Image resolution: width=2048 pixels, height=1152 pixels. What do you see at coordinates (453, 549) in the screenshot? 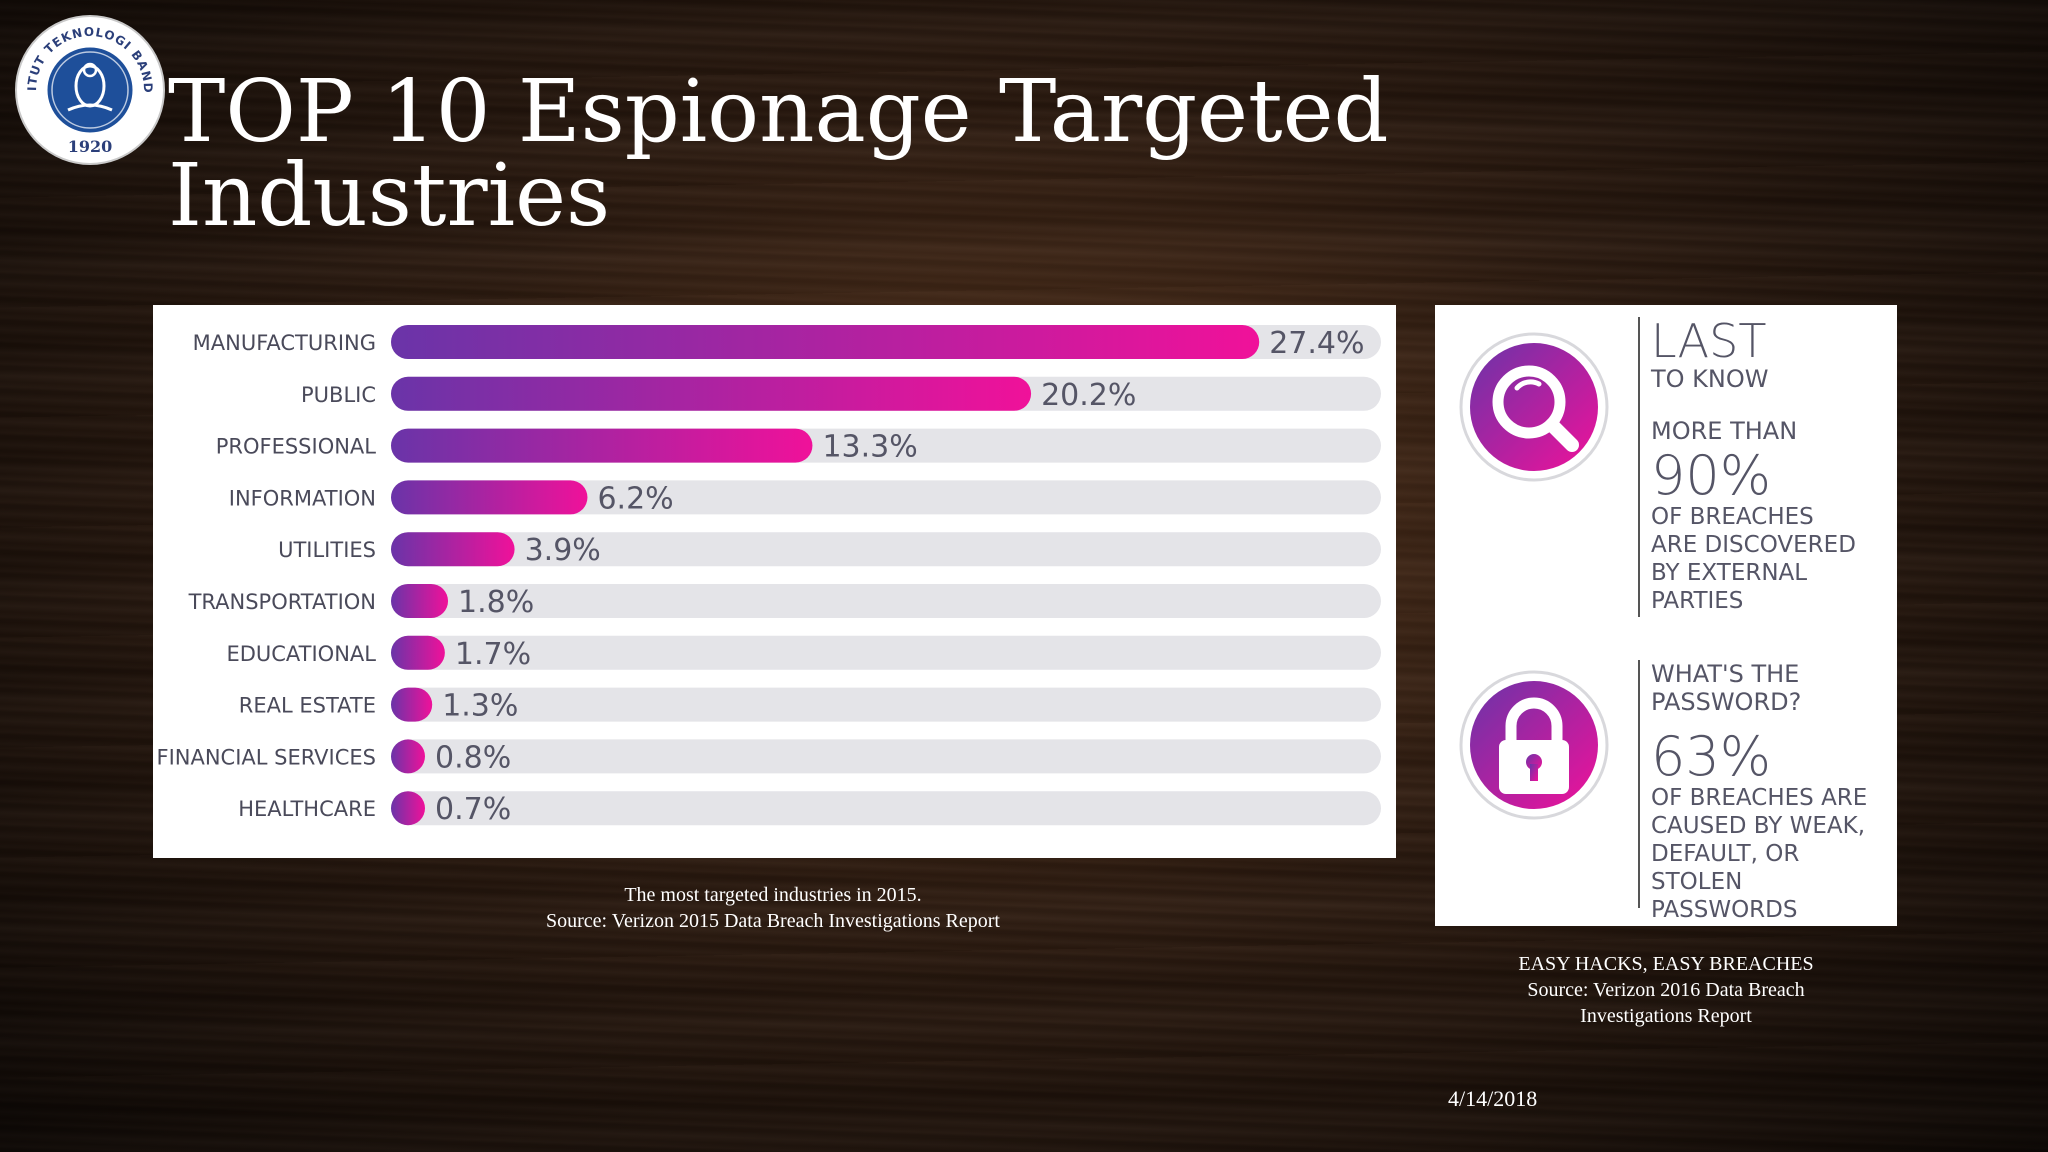
I see `bar-utilities` at bounding box center [453, 549].